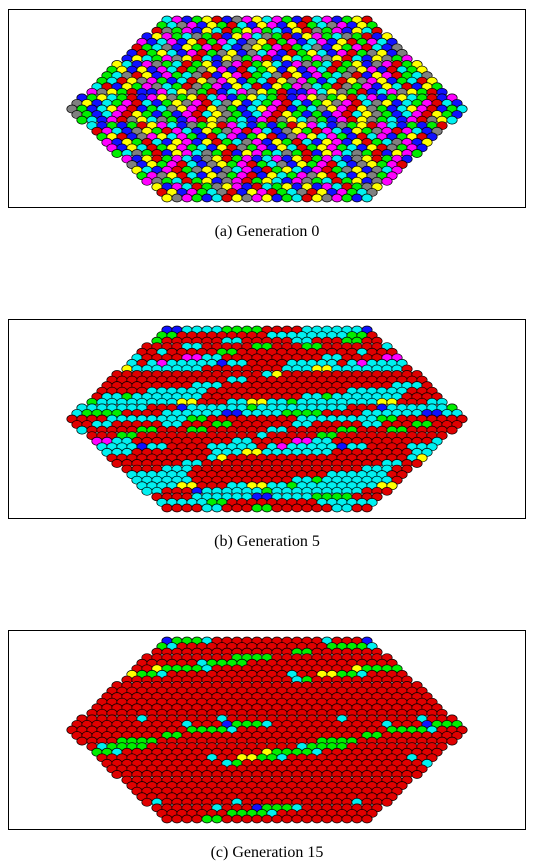 This screenshot has height=866, width=534. I want to click on figure-c-caption: (c) Generation 15, so click(267, 852).